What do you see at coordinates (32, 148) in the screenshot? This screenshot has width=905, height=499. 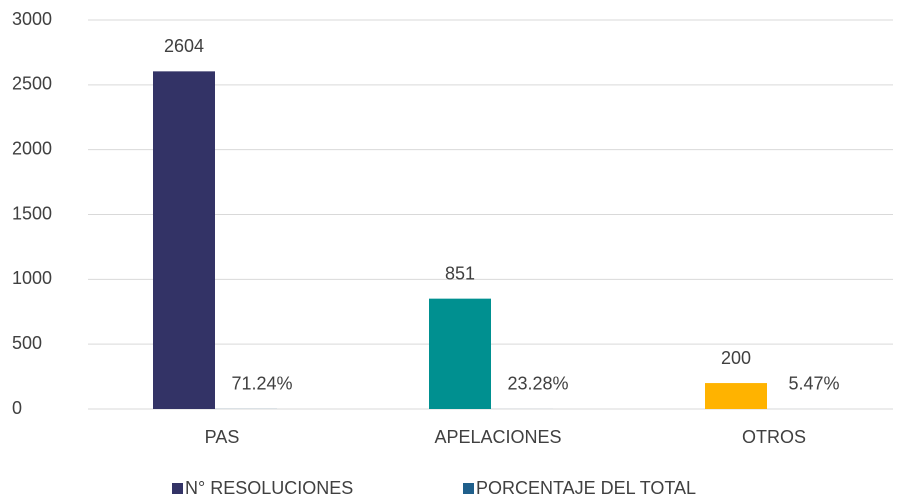 I see `y-tick-label: 2000` at bounding box center [32, 148].